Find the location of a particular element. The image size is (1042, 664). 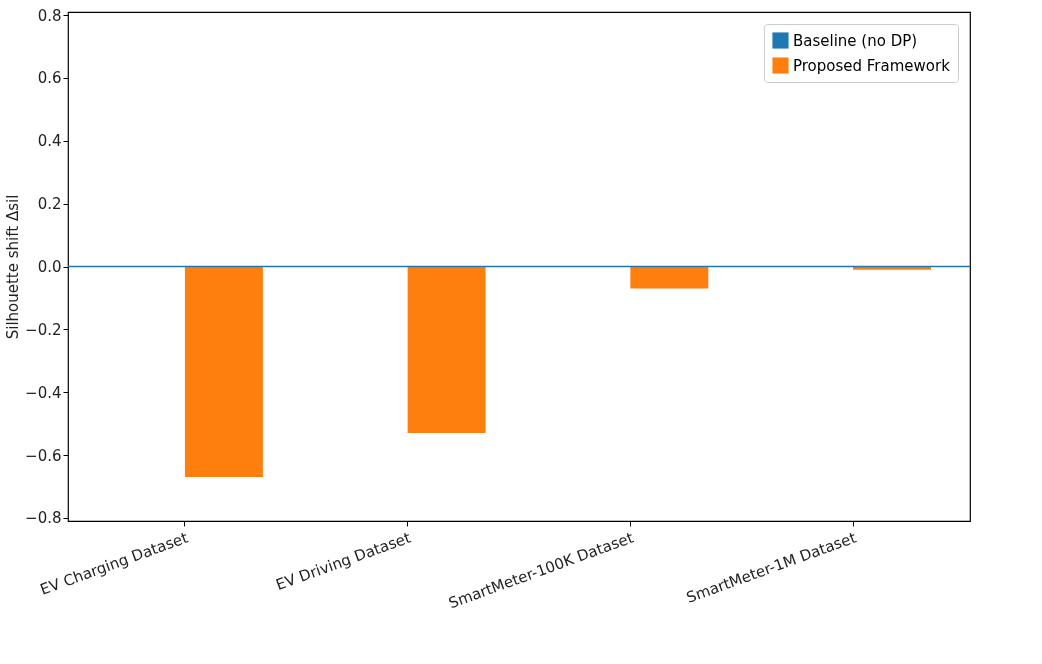

y-tick-label: 0.8 is located at coordinates (49, 15).